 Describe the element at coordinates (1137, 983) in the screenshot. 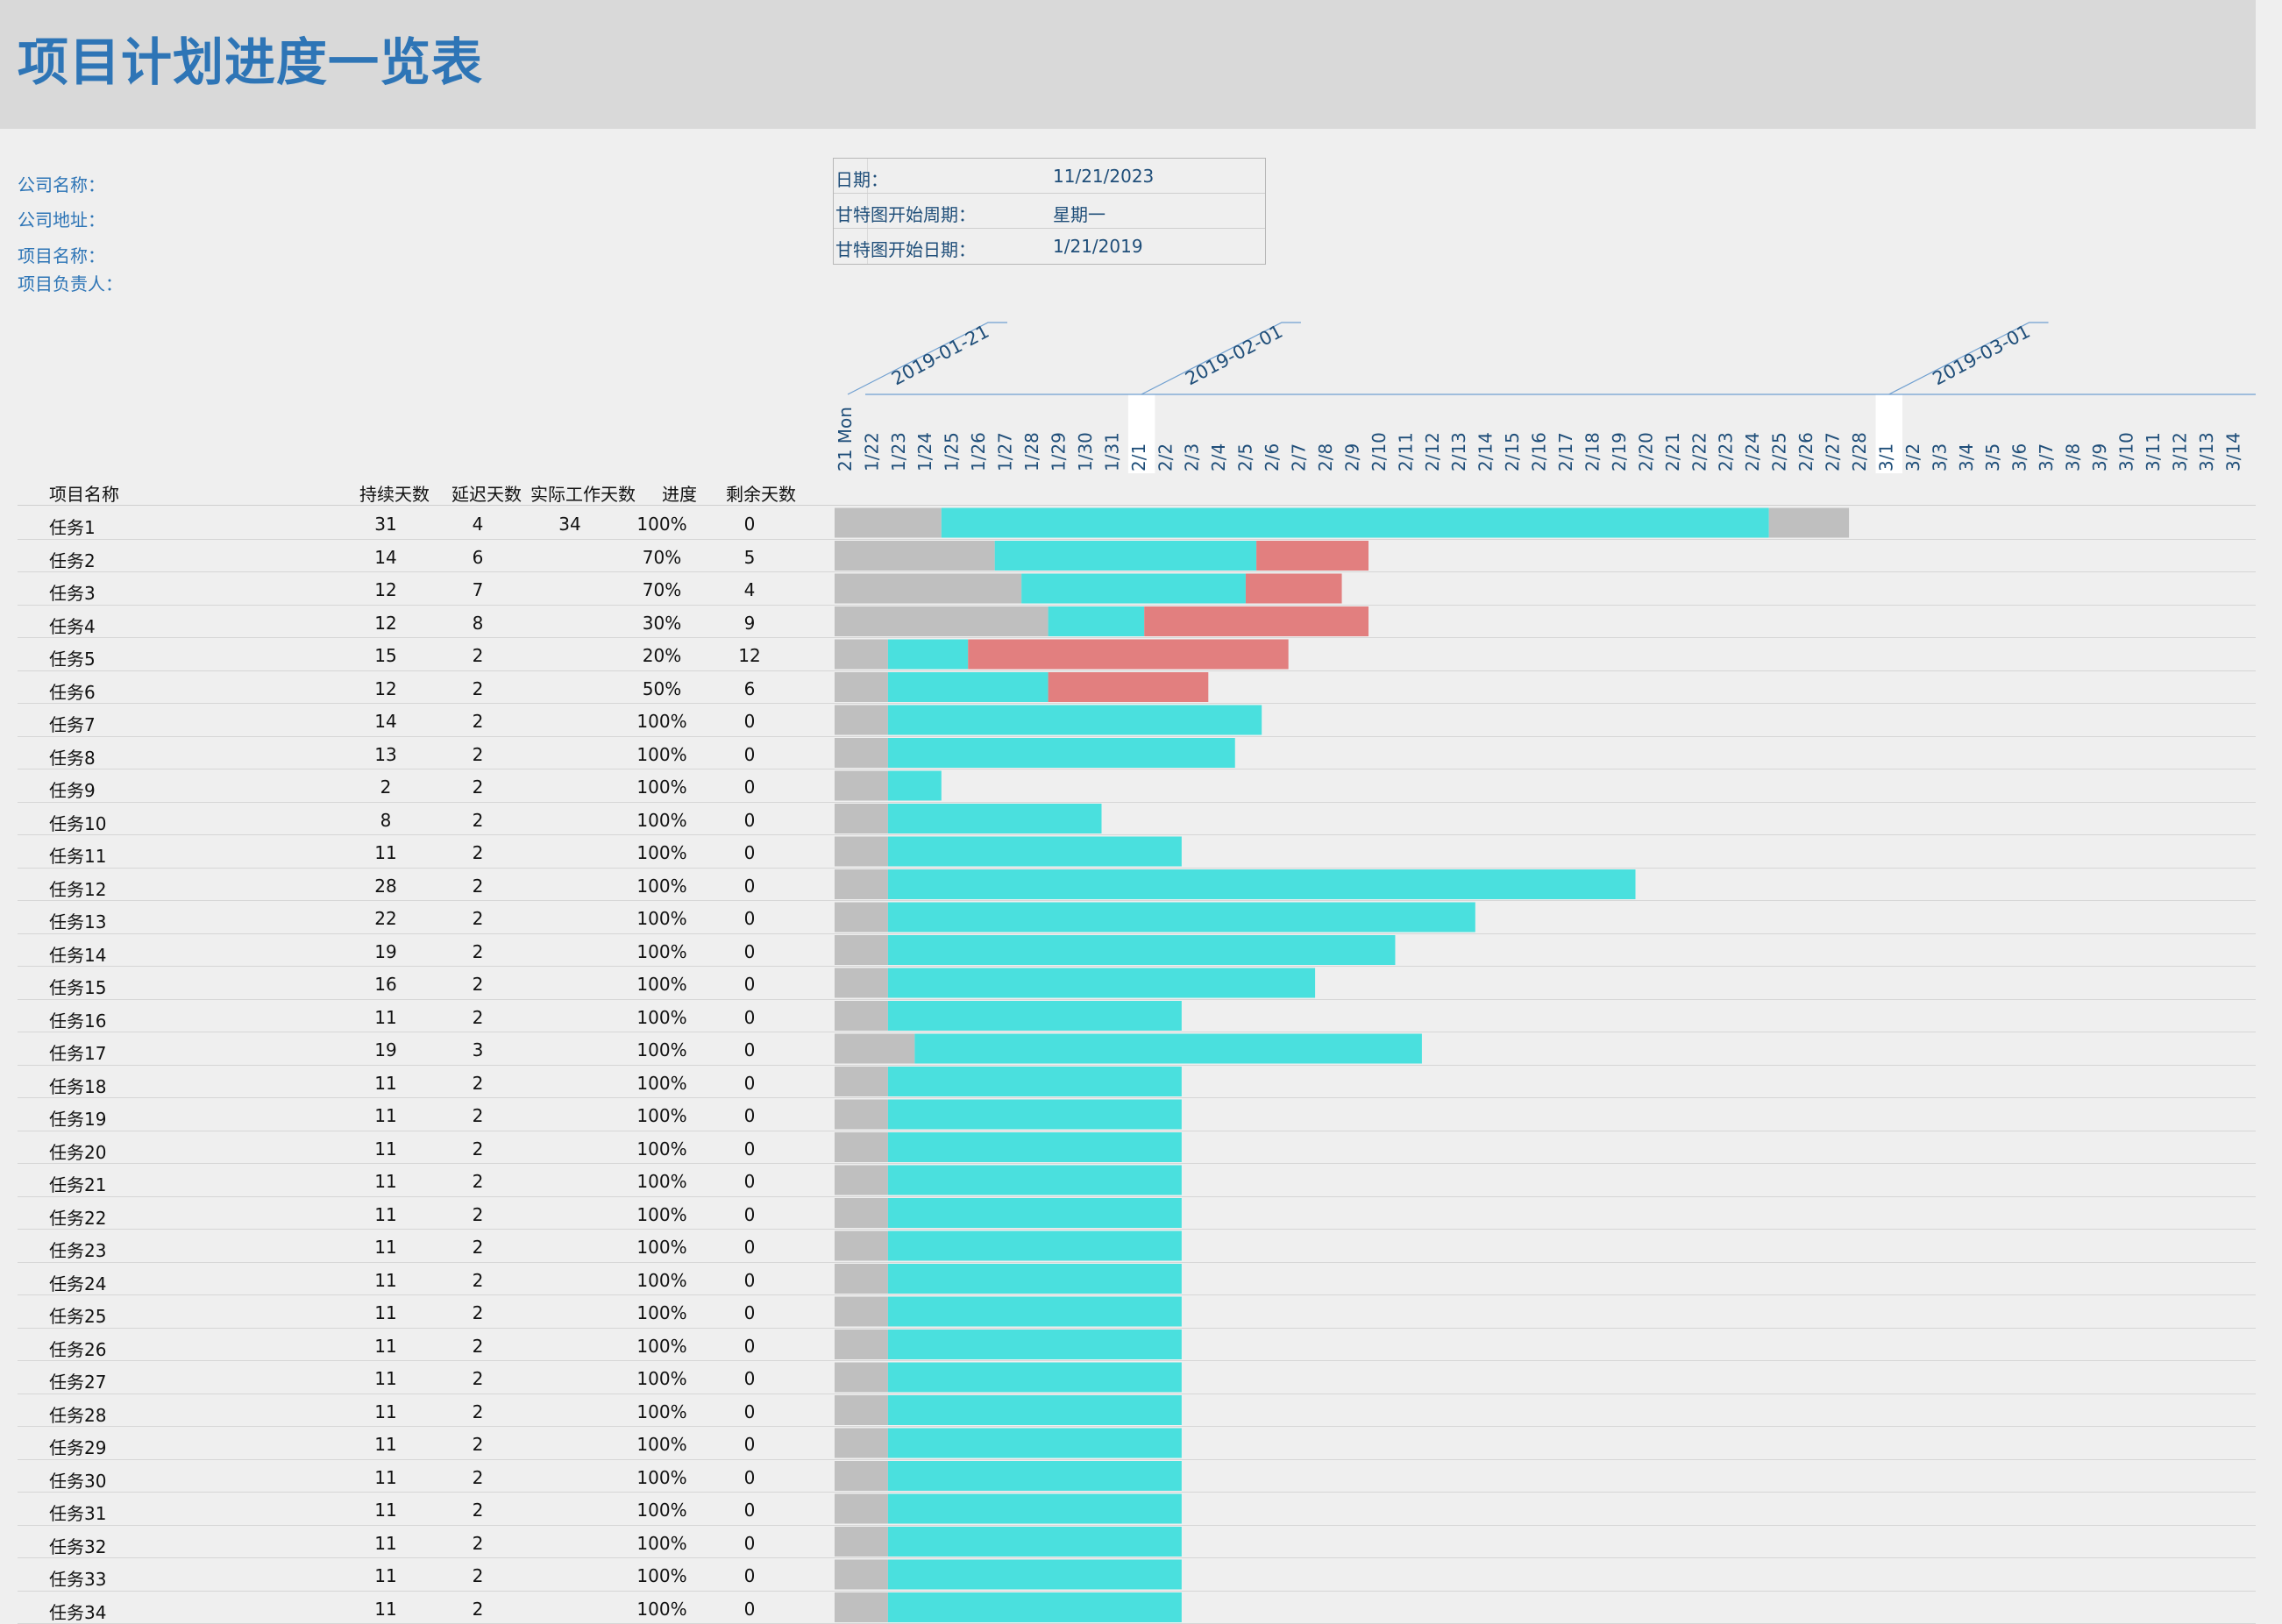

I see `table-row: 任务15 16 2 100% 0` at that location.